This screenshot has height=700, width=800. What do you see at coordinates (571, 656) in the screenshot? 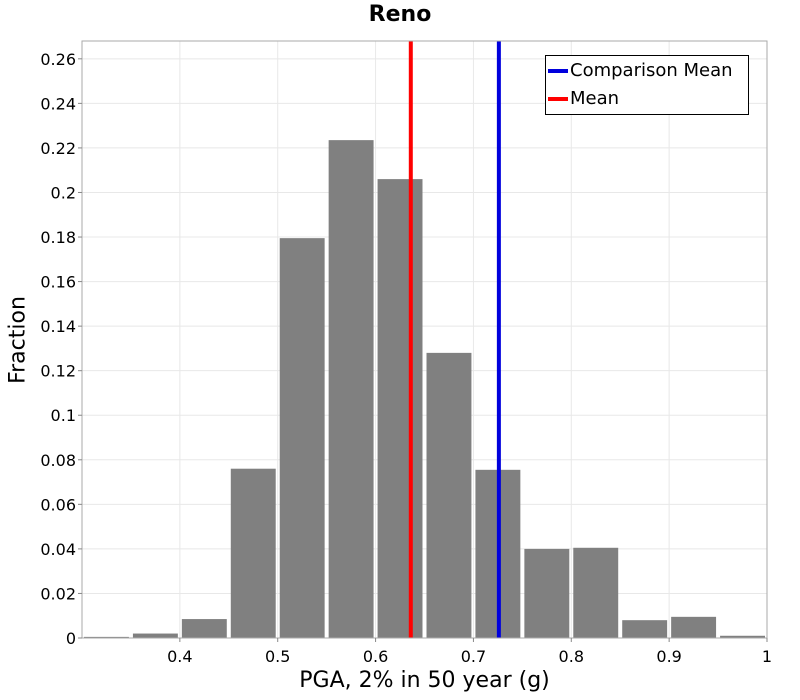
I see `x-tick-label: 0.8` at bounding box center [571, 656].